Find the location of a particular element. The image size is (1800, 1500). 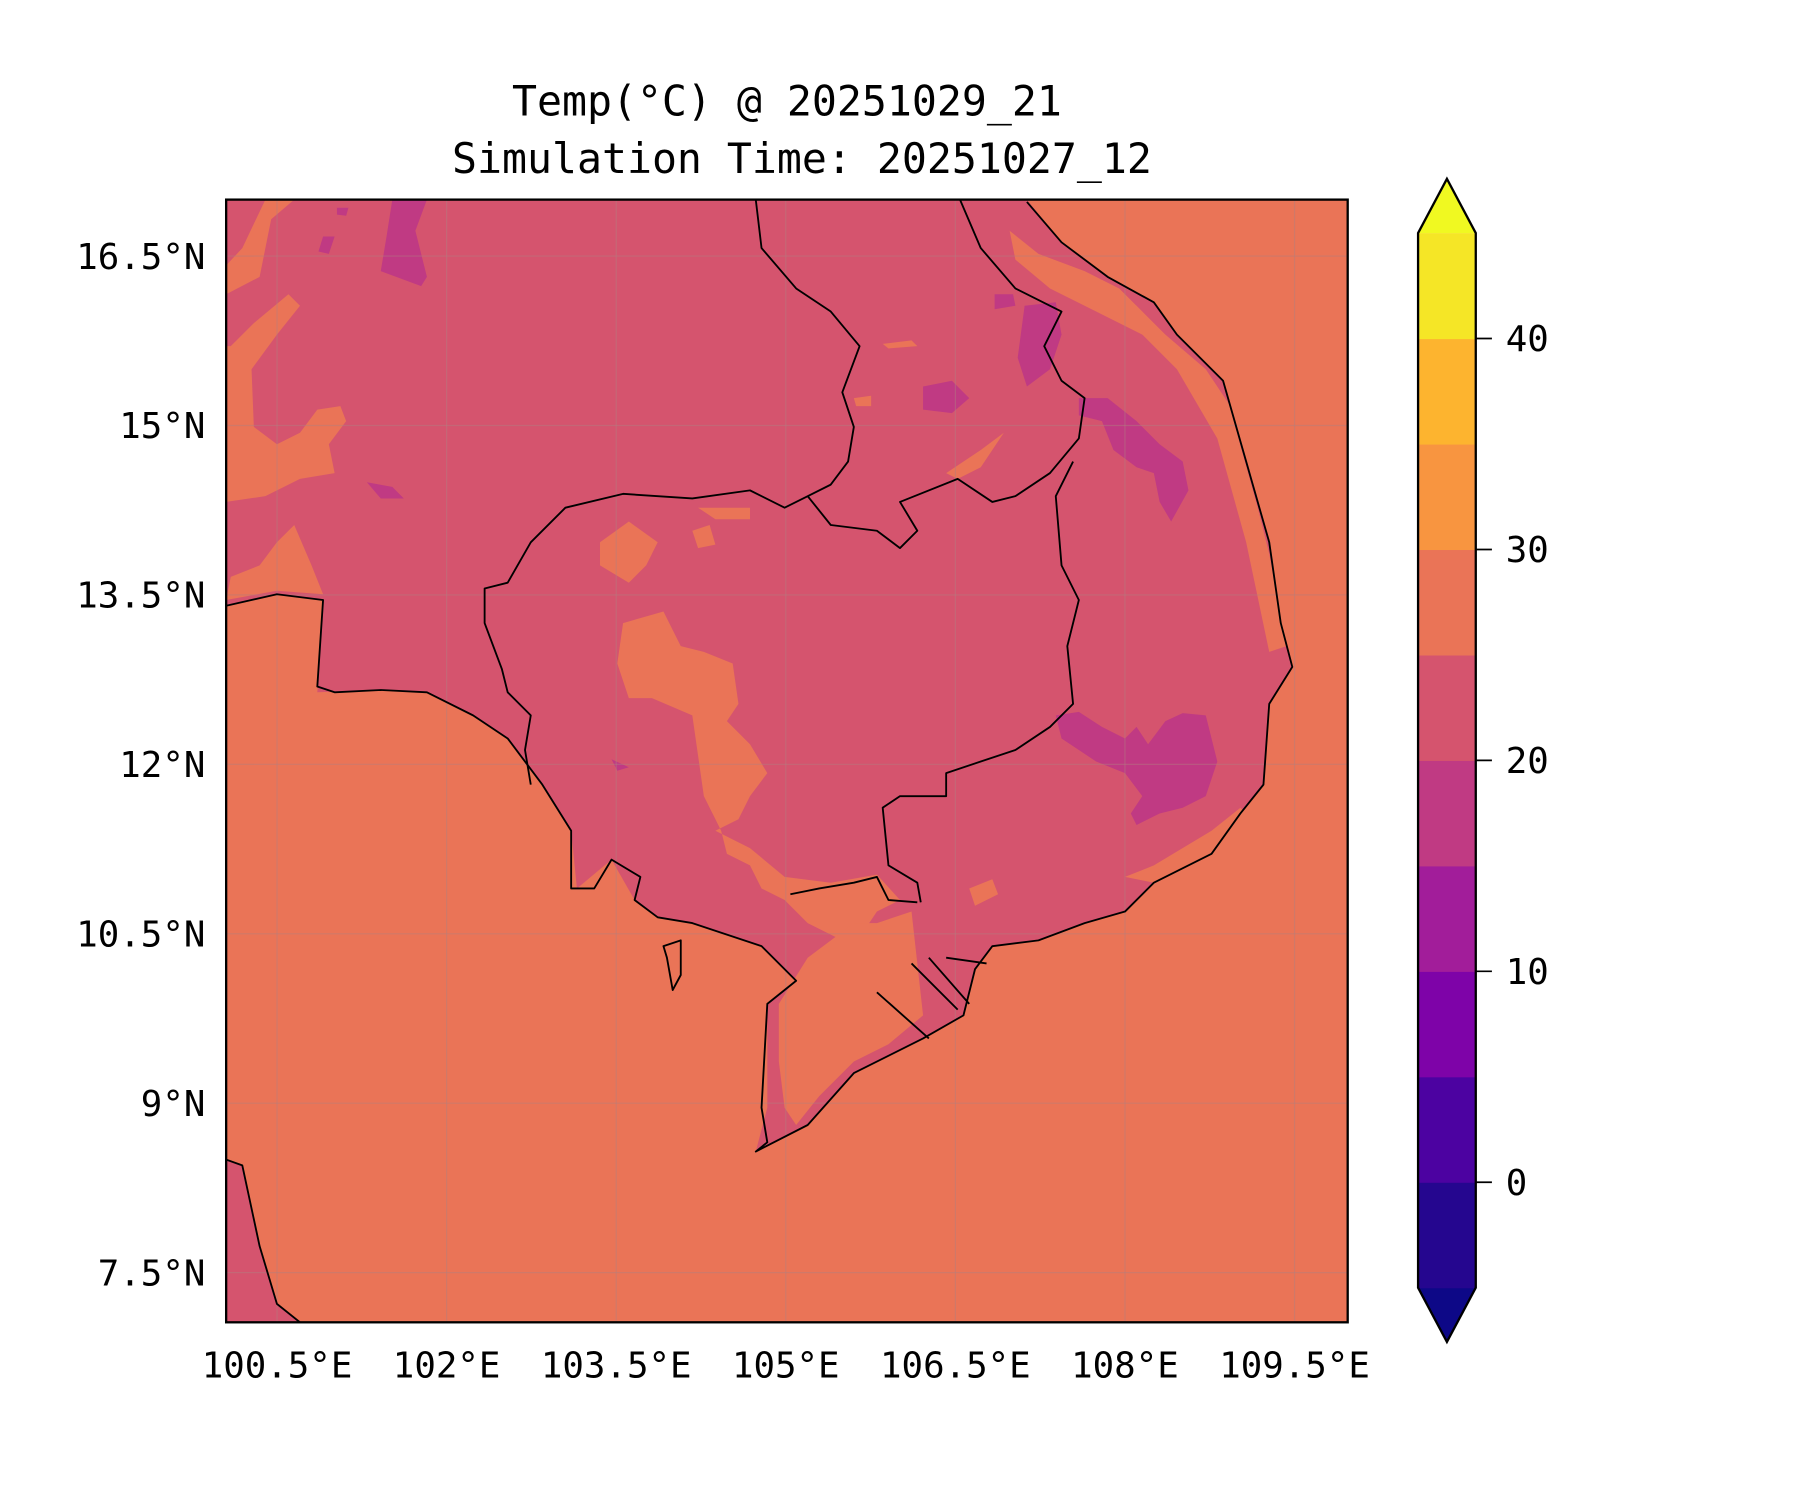

x-tick-label: 106.5°E is located at coordinates (955, 1366).